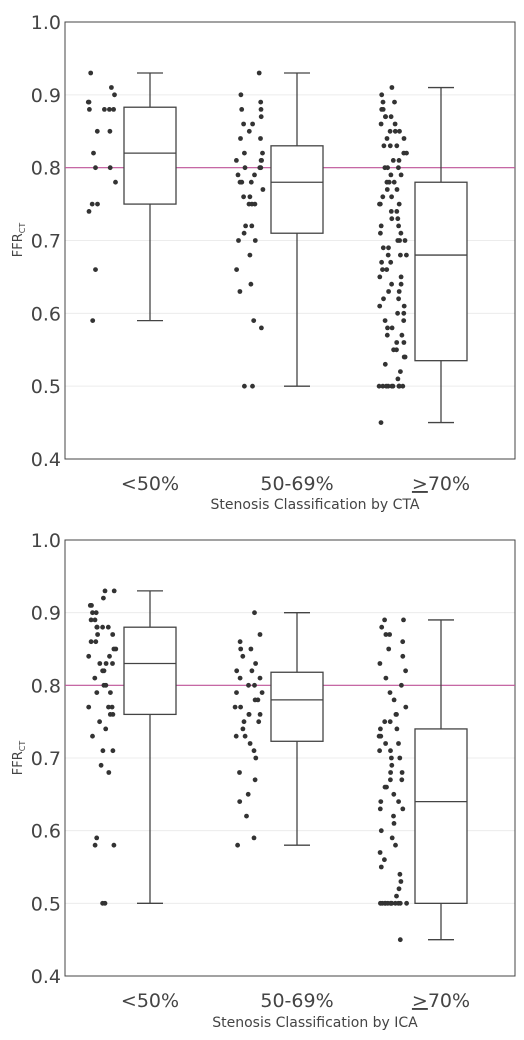 This screenshot has height=1040, width=524. What do you see at coordinates (46, 759) in the screenshot?
I see `y-tick-labels: 0.4 0.5 0.6 0.7 0.8 0.9 1.0` at bounding box center [46, 759].